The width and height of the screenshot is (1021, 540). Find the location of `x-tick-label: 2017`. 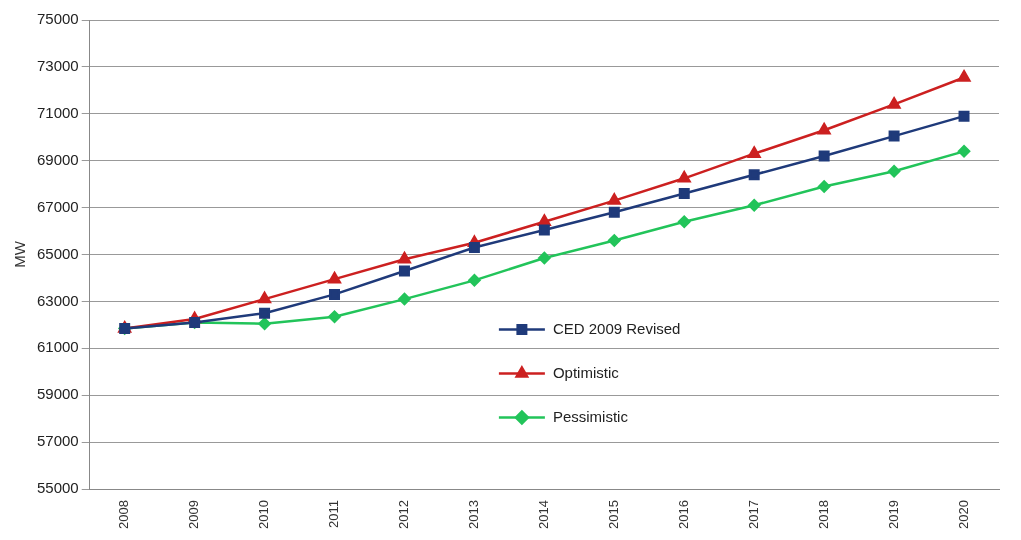

x-tick-label: 2017 is located at coordinates (753, 514).